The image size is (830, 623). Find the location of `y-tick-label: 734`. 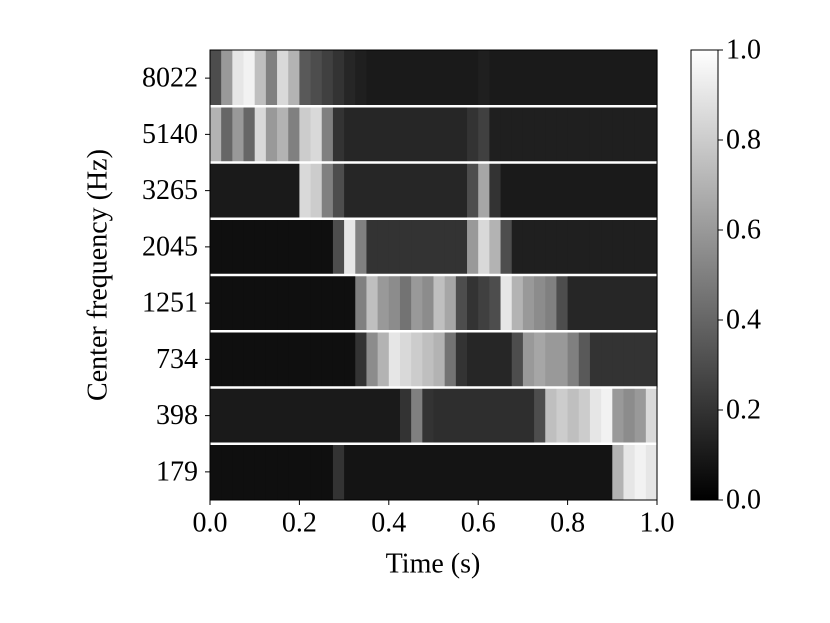

y-tick-label: 734 is located at coordinates (177, 359).